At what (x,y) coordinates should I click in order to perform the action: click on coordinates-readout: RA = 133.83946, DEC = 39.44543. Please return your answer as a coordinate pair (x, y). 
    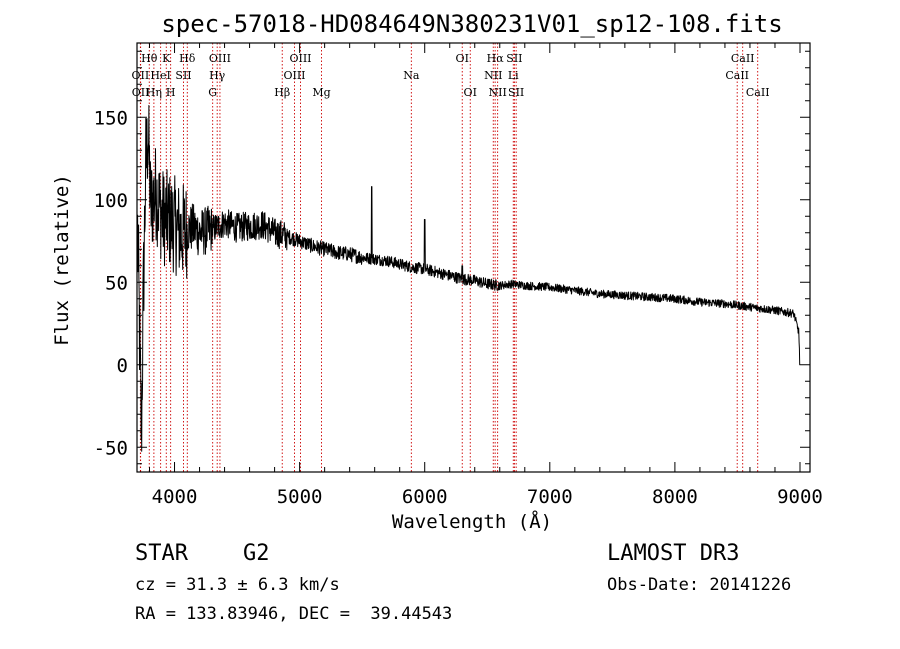
    Looking at the image, I should click on (293, 614).